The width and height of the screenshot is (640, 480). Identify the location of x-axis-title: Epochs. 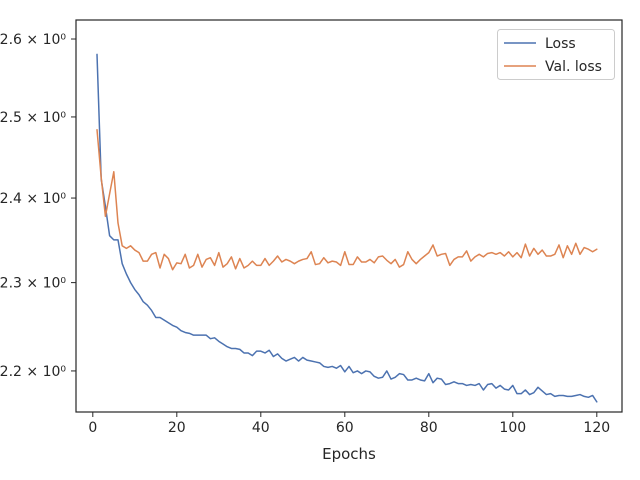
(349, 454).